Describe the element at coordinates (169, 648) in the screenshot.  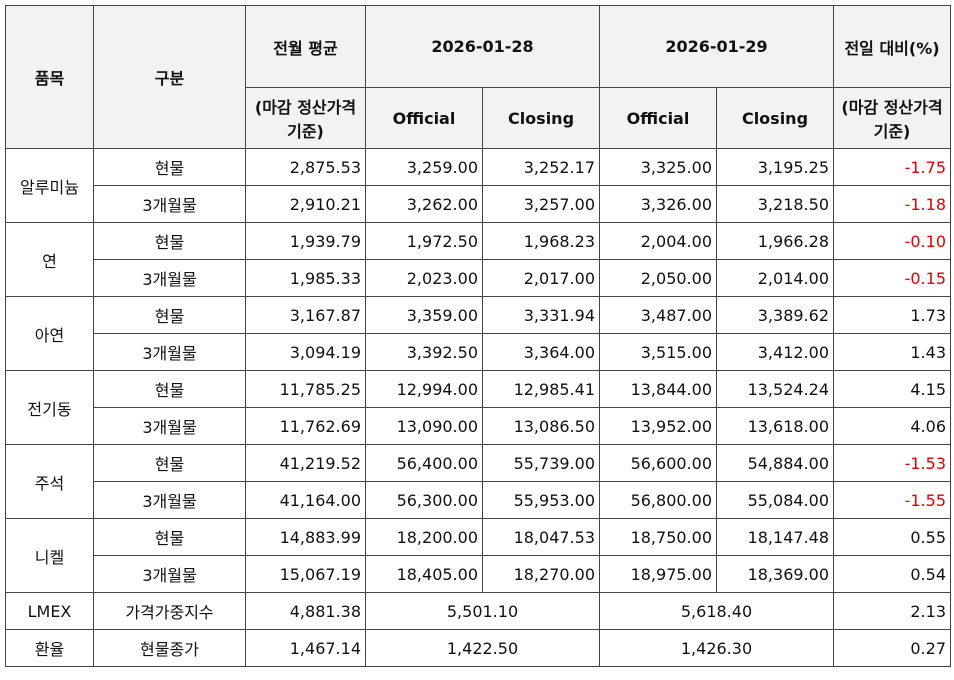
I see `table-cell: 현물종가` at that location.